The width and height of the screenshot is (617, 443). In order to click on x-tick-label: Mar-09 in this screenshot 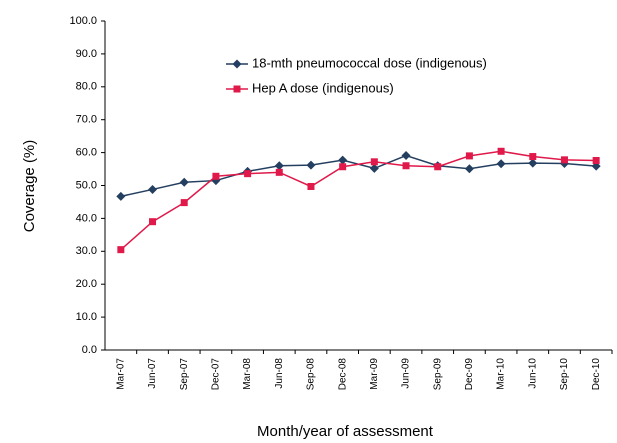, I will do `click(374, 374)`.